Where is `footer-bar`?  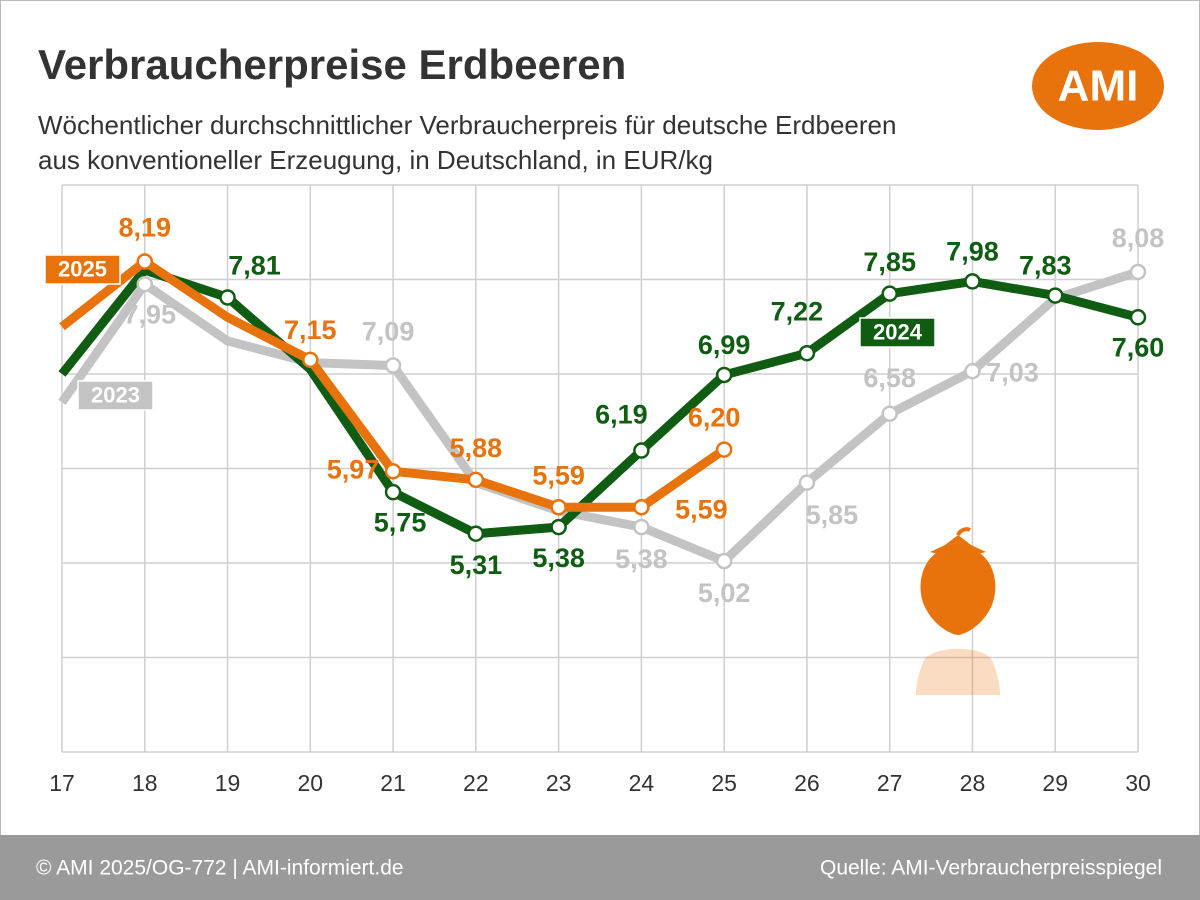 footer-bar is located at coordinates (600, 867).